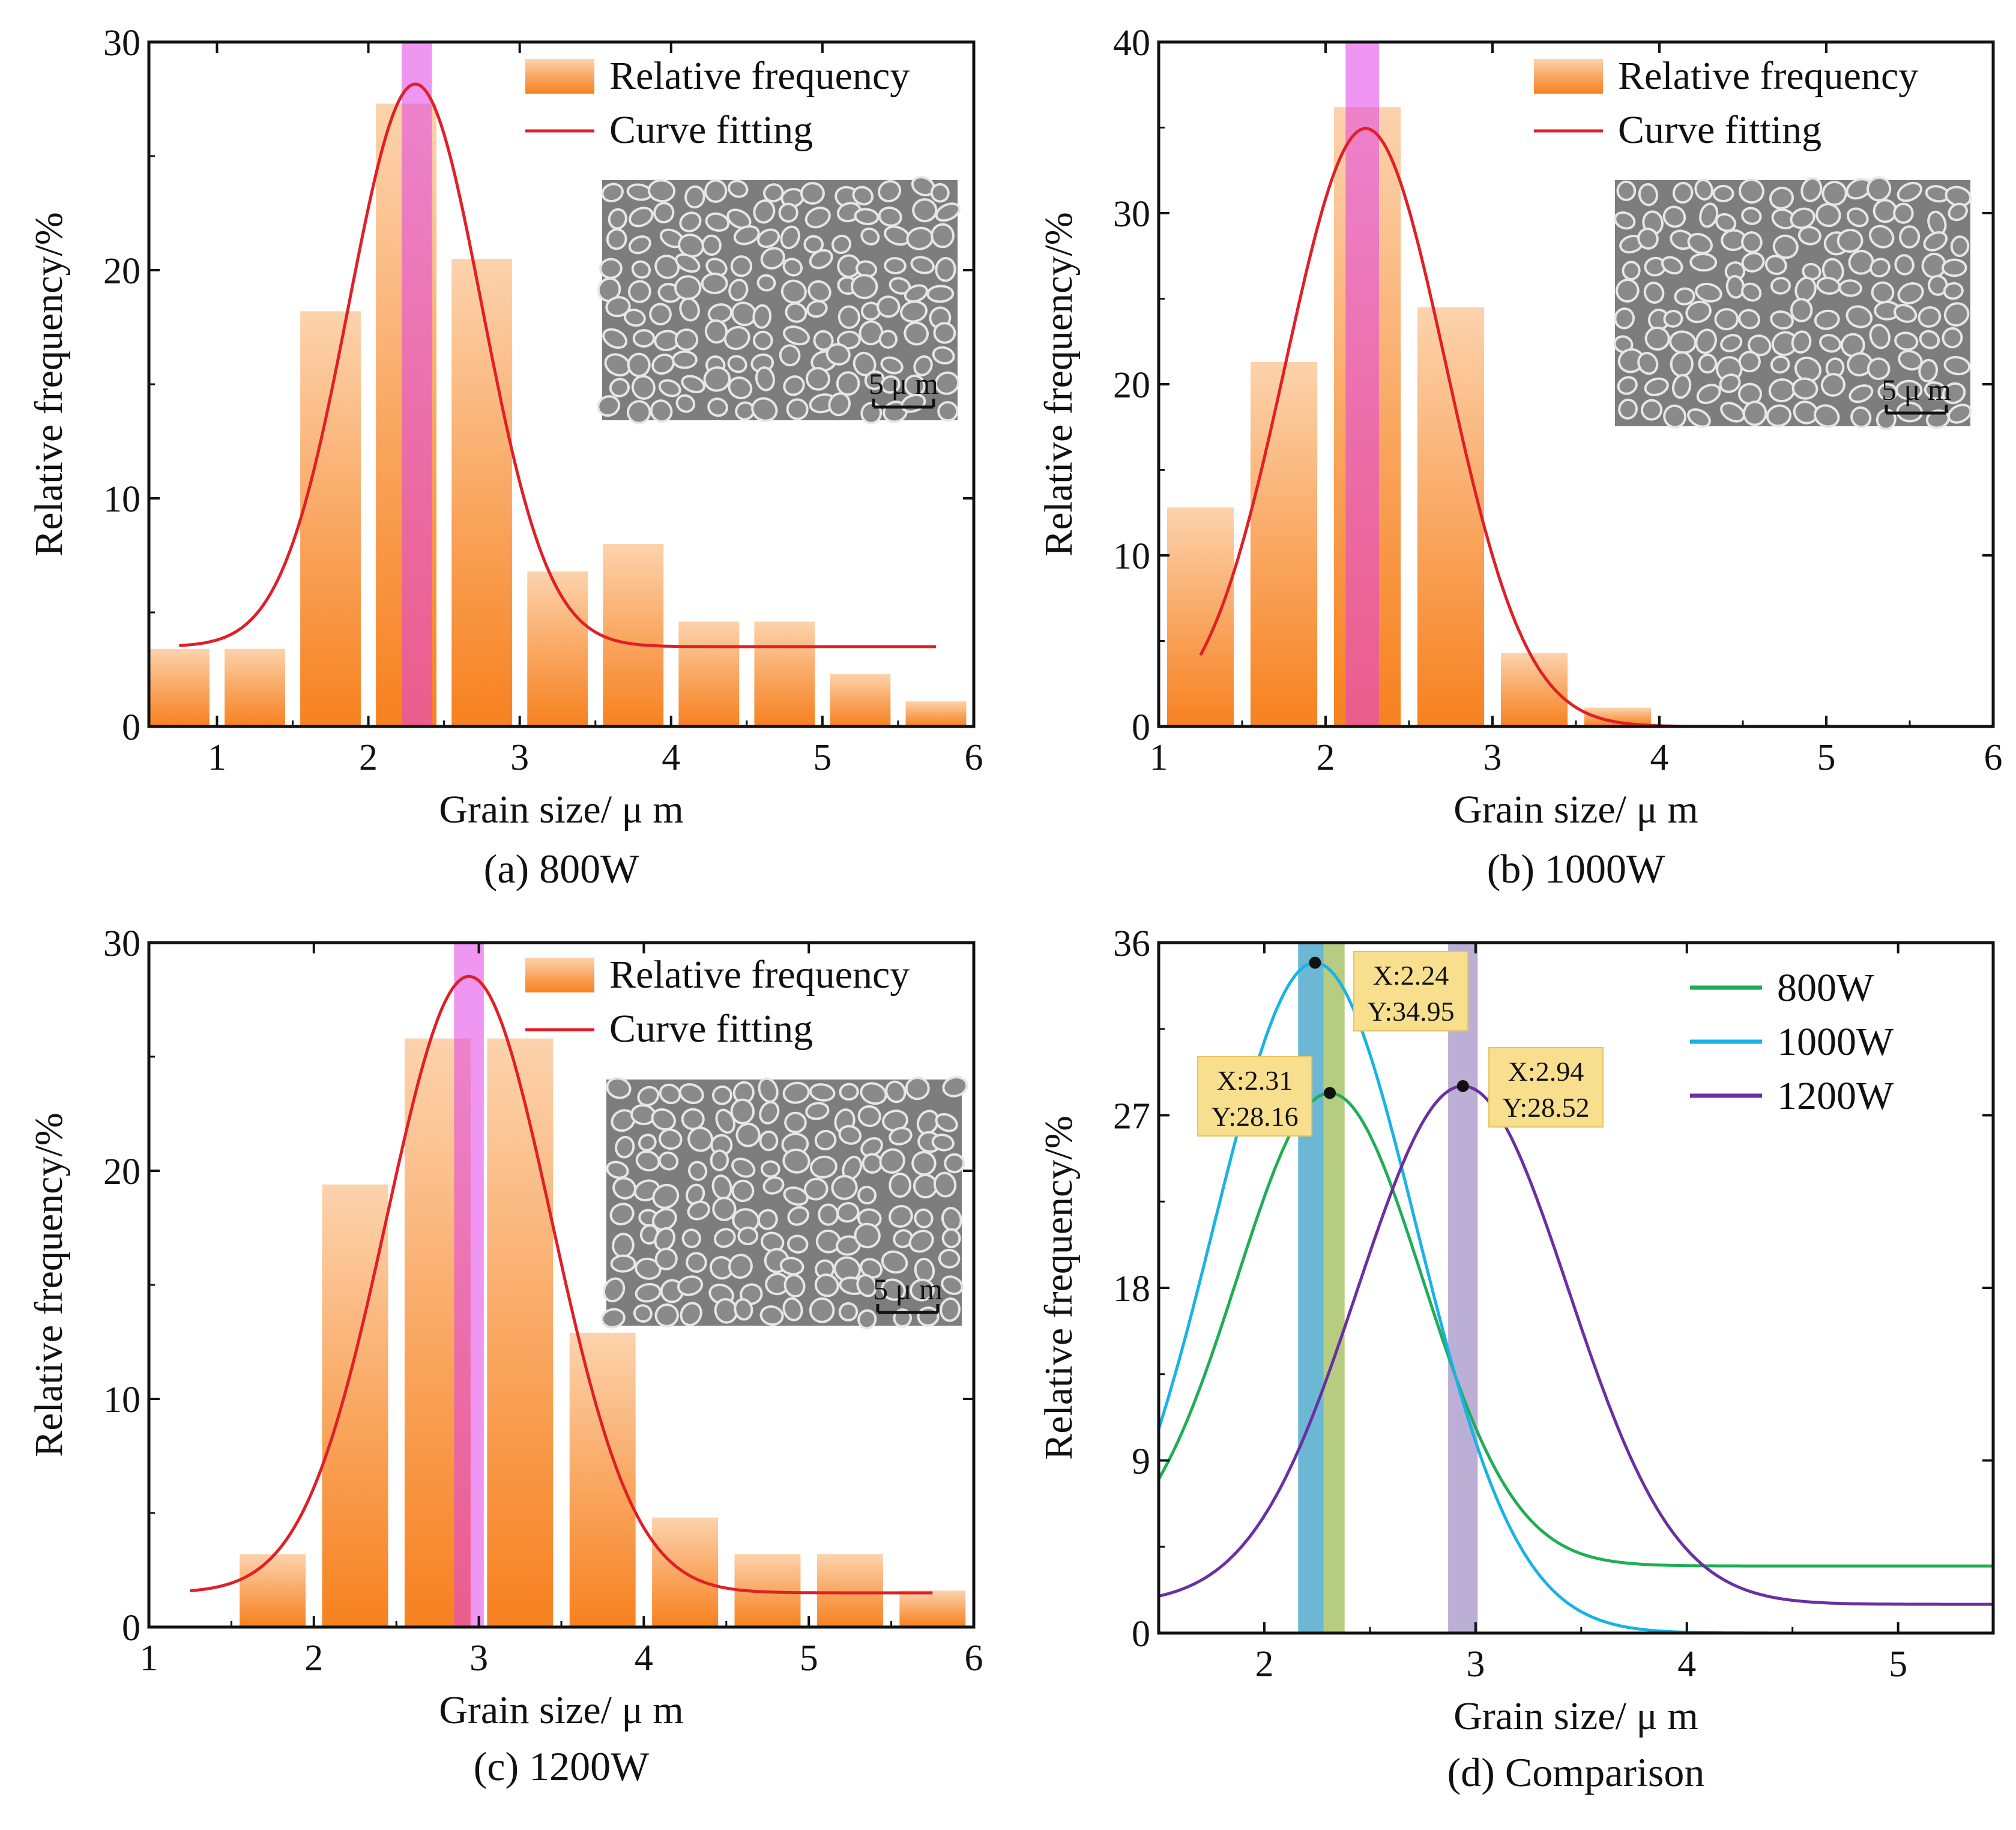 Image resolution: width=2016 pixels, height=1830 pixels. What do you see at coordinates (1132, 556) in the screenshot?
I see `y-tick-label: 10` at bounding box center [1132, 556].